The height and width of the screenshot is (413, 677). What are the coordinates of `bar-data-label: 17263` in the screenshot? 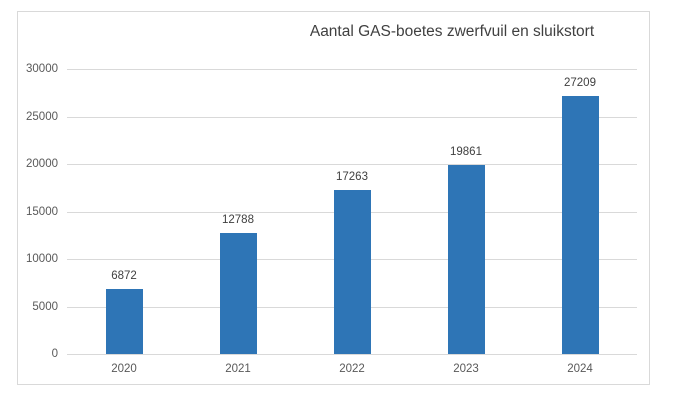 It's located at (352, 177).